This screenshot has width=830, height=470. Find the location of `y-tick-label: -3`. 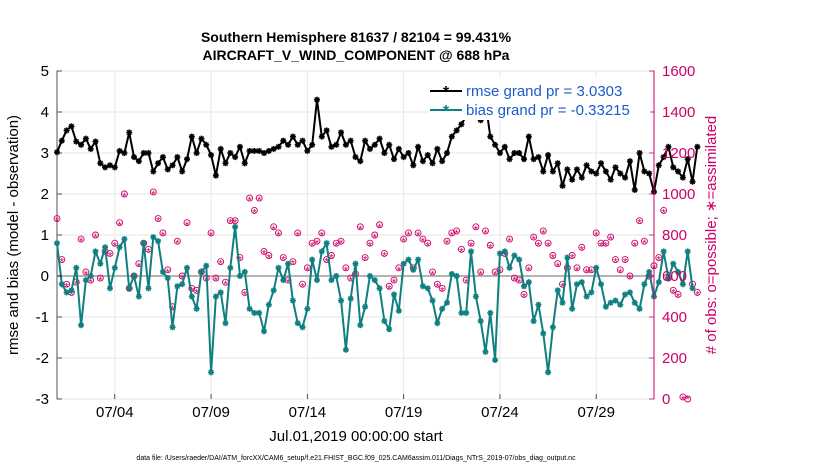

y-tick-label: -3 is located at coordinates (42, 399).